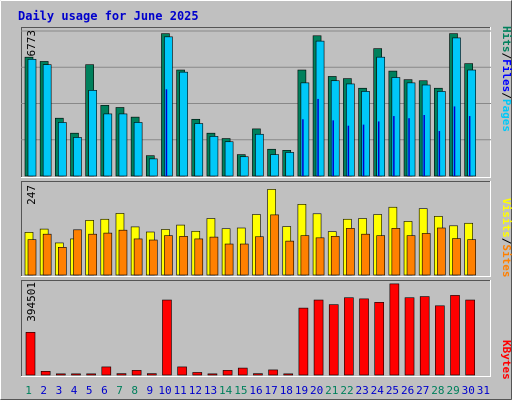 The height and width of the screenshot is (400, 512). What do you see at coordinates (28, 390) in the screenshot?
I see `x-tick-label: 1` at bounding box center [28, 390].